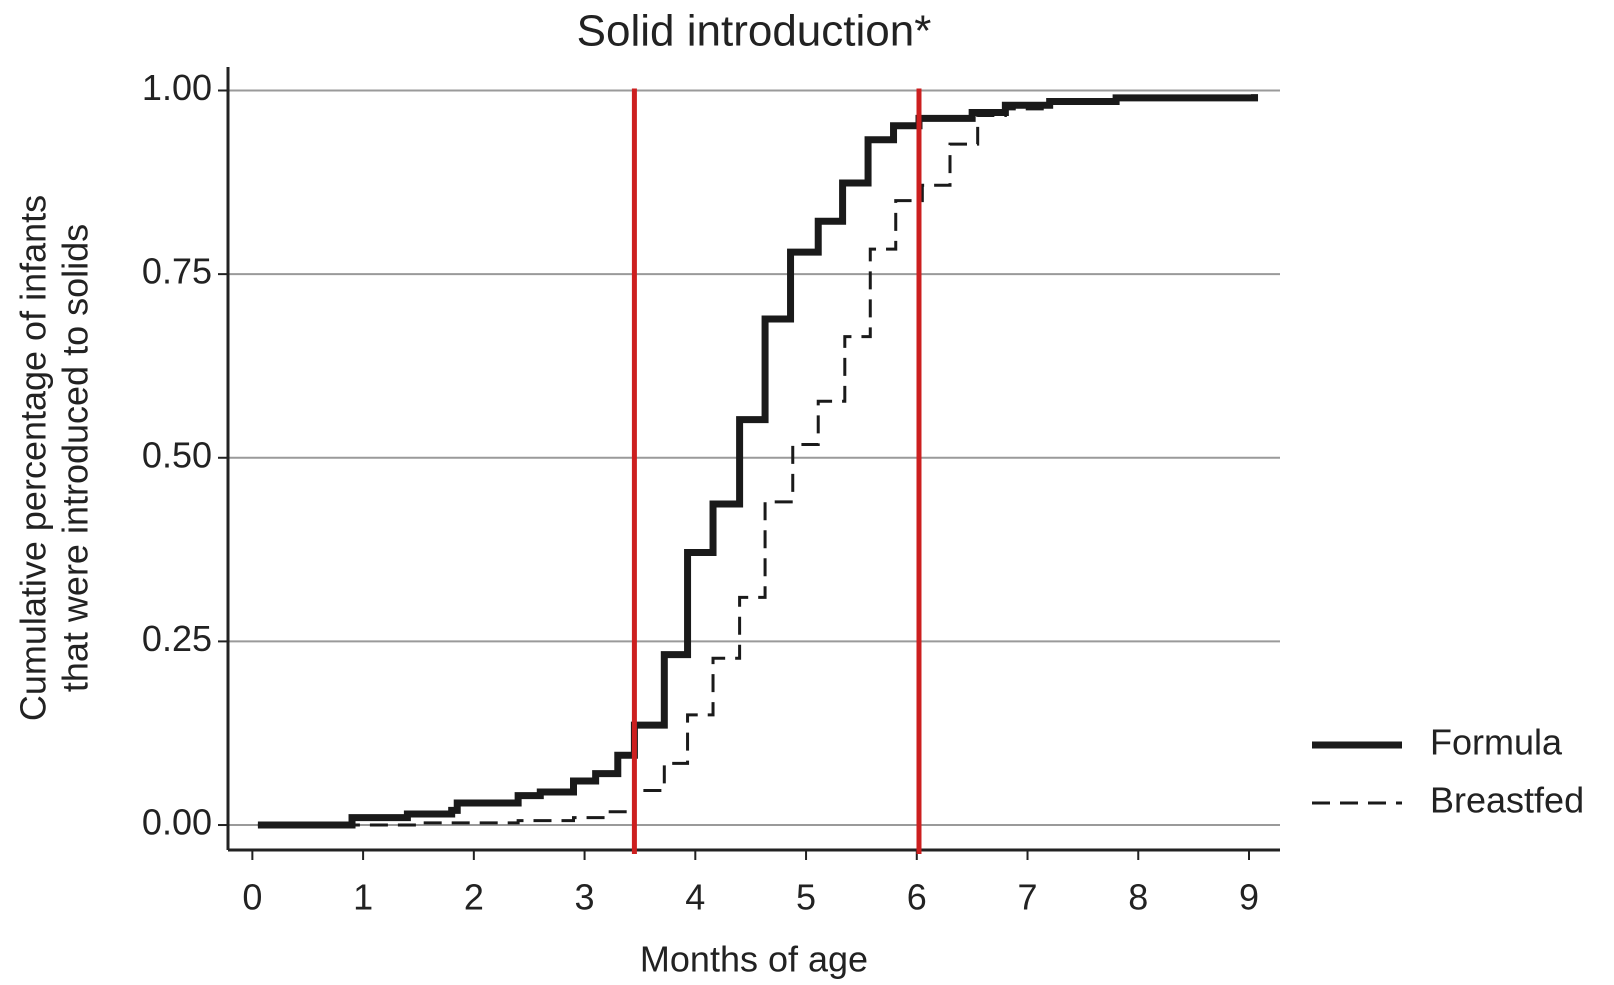 The height and width of the screenshot is (985, 1614). I want to click on x-tick-label: 8, so click(1138, 897).